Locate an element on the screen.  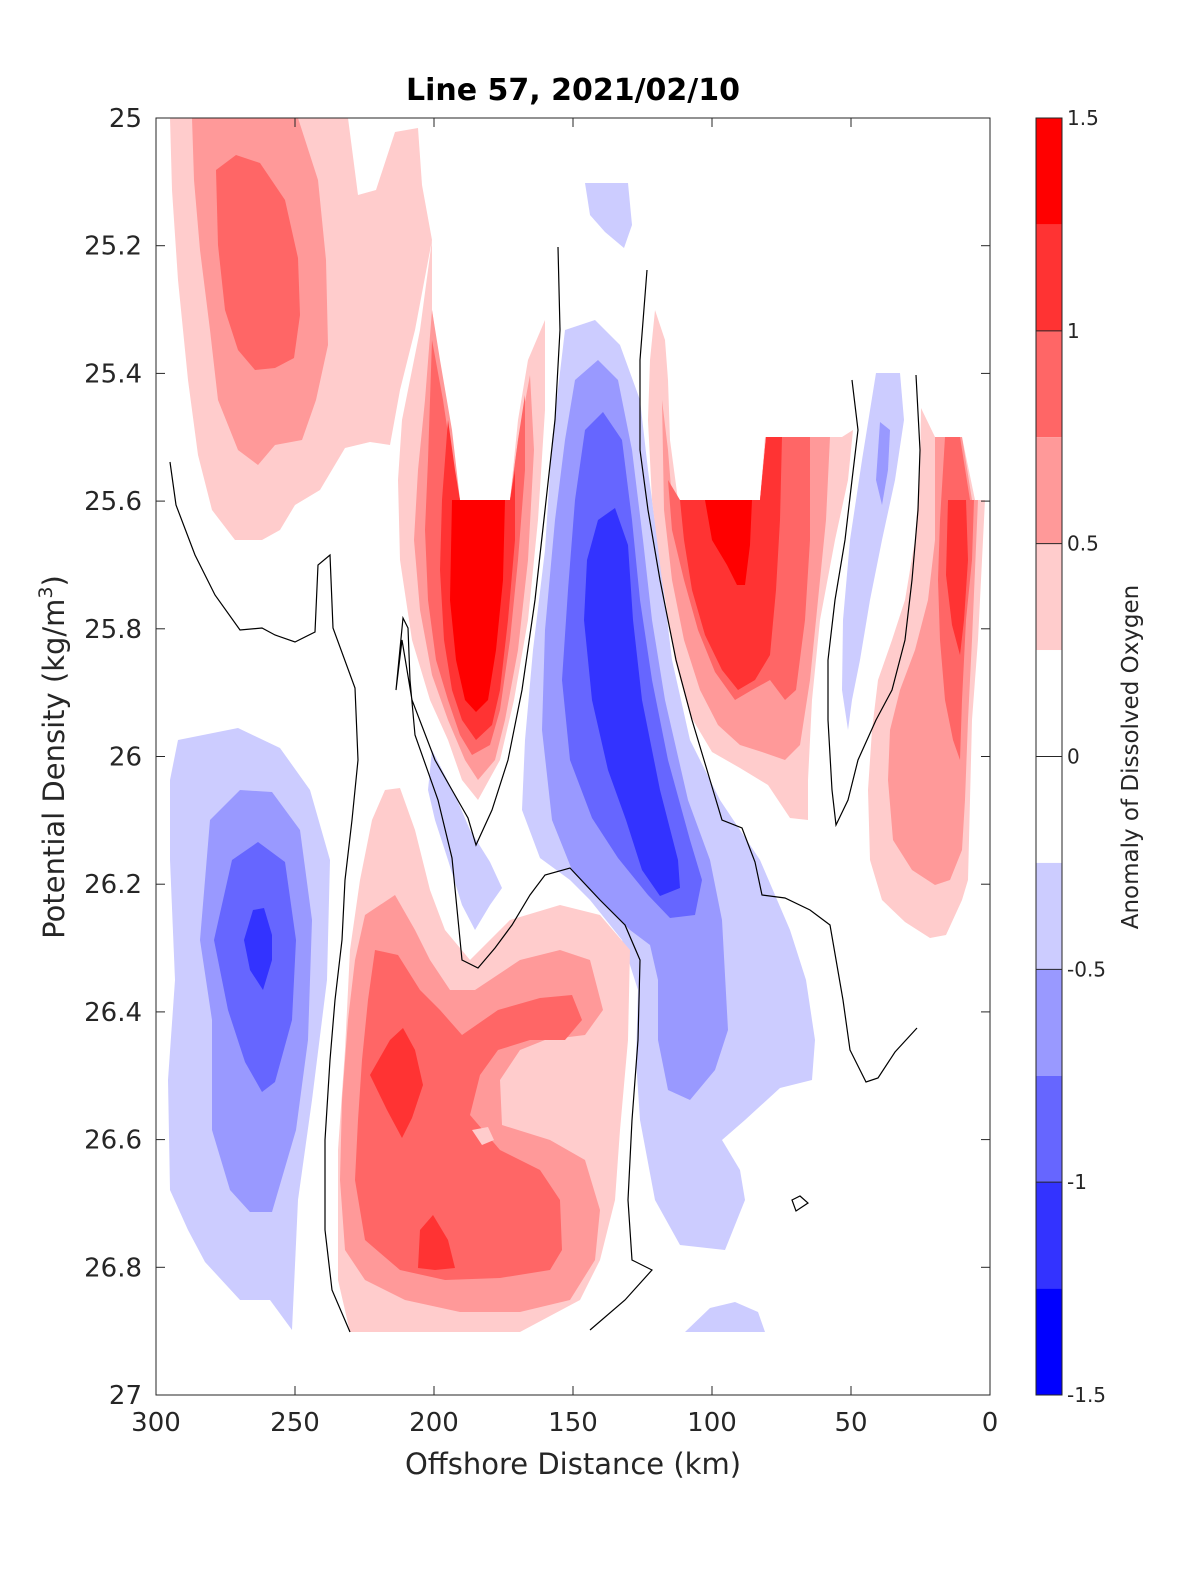
y-tick-label: 25.4 is located at coordinates (113, 374).